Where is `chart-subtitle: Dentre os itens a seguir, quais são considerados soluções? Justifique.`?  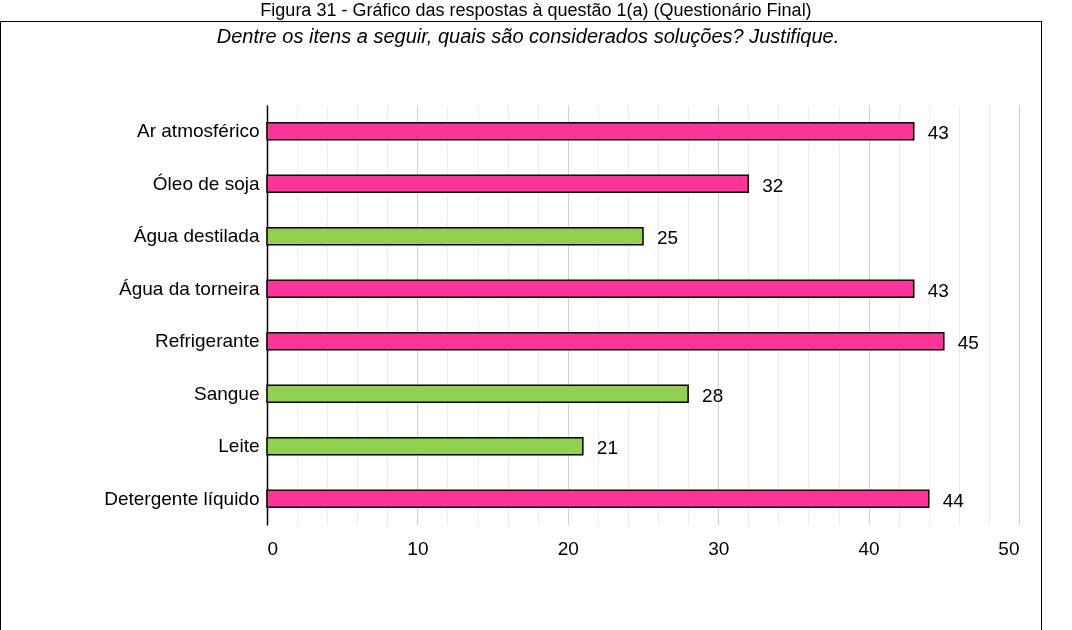 chart-subtitle: Dentre os itens a seguir, quais são considerados soluções? Justifique. is located at coordinates (528, 36).